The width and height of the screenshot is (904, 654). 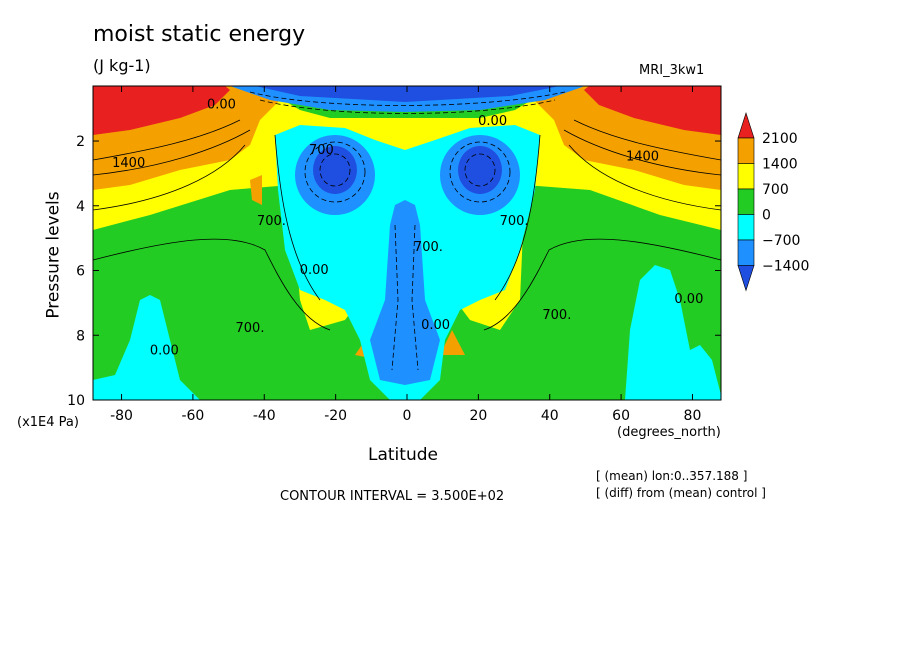 What do you see at coordinates (48, 422) in the screenshot?
I see `y-axis-unit: (x1E4 Pa)` at bounding box center [48, 422].